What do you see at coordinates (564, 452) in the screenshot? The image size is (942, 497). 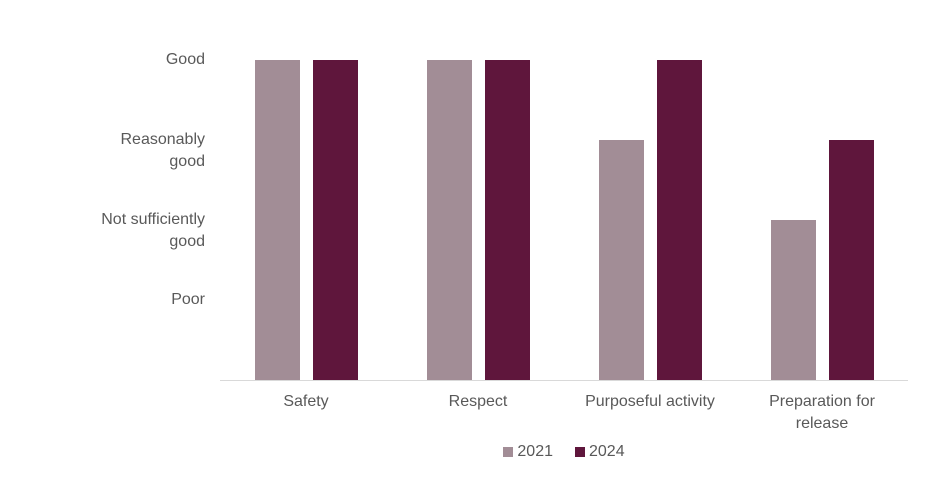 I see `legend: 2021 2024` at bounding box center [564, 452].